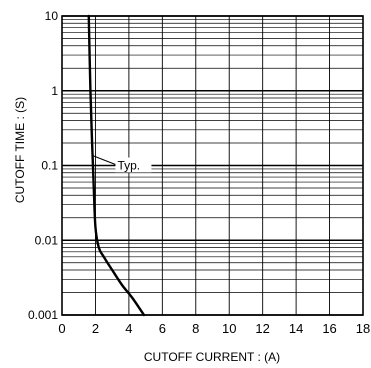 The width and height of the screenshot is (371, 368). Describe the element at coordinates (43, 315) in the screenshot. I see `y-tick-label: 0.001` at that location.